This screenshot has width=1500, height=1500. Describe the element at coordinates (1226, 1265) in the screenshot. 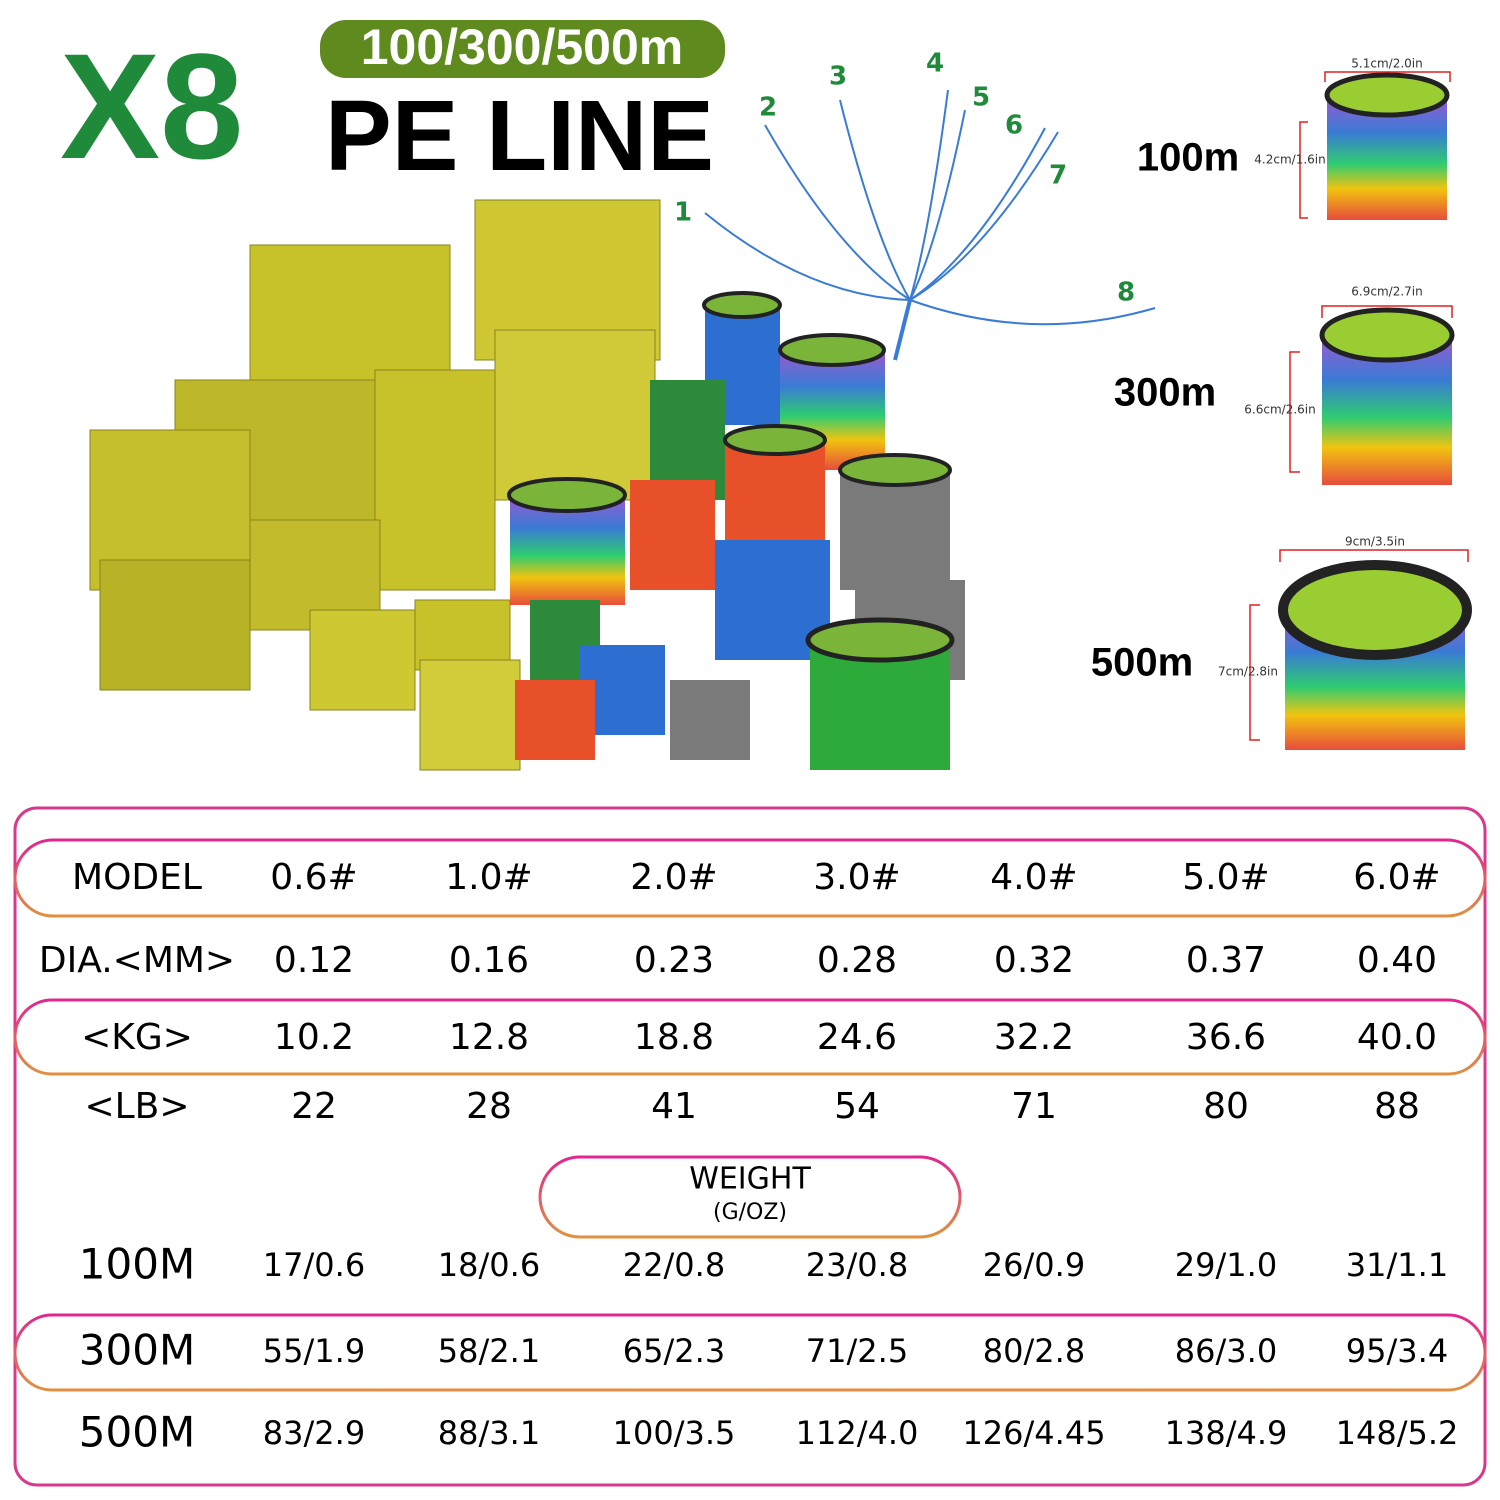

I see `weight-cell: 29/1.0` at that location.